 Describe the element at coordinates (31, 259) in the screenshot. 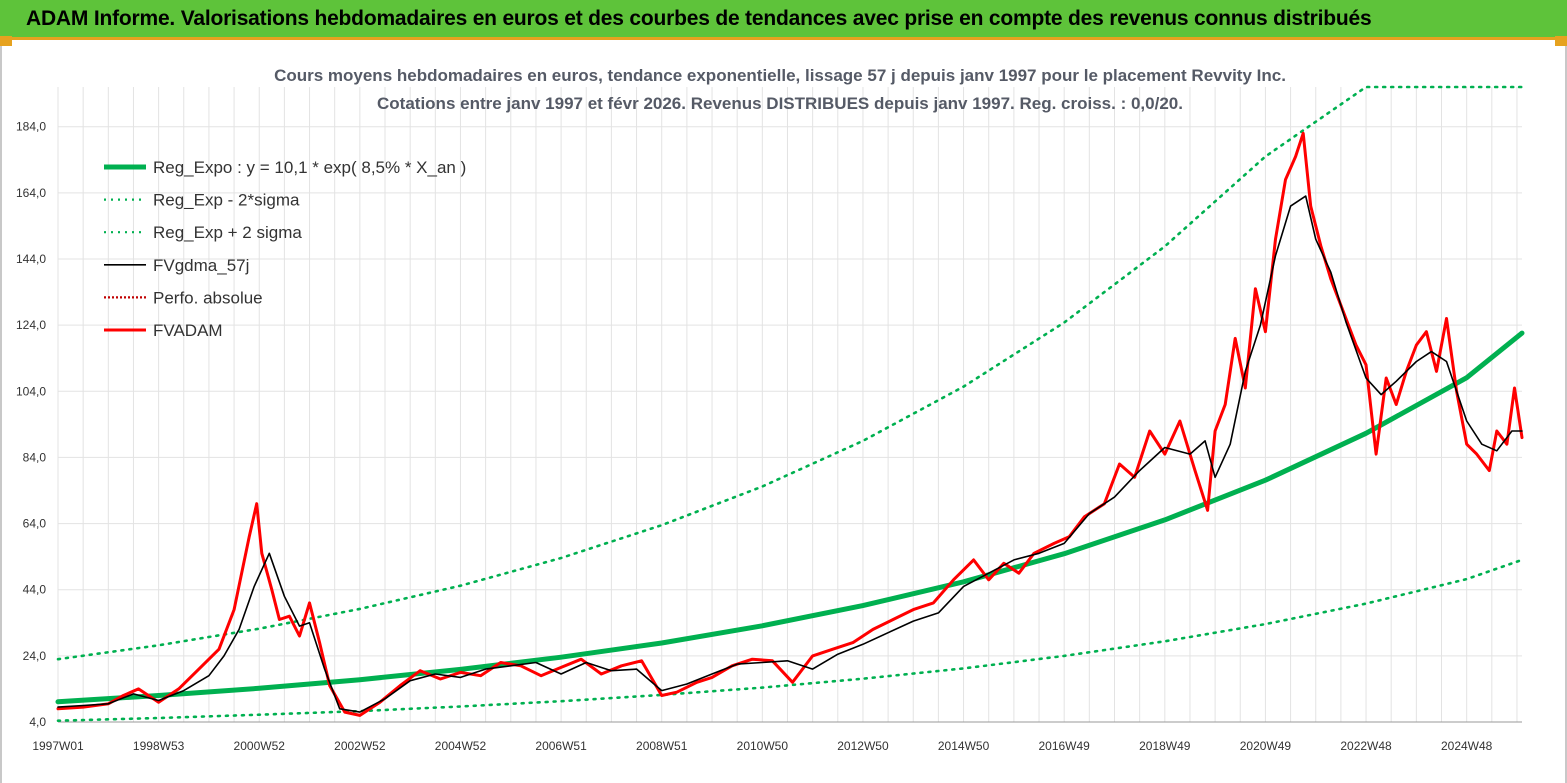

I see `y-tick-label: 144,0` at that location.